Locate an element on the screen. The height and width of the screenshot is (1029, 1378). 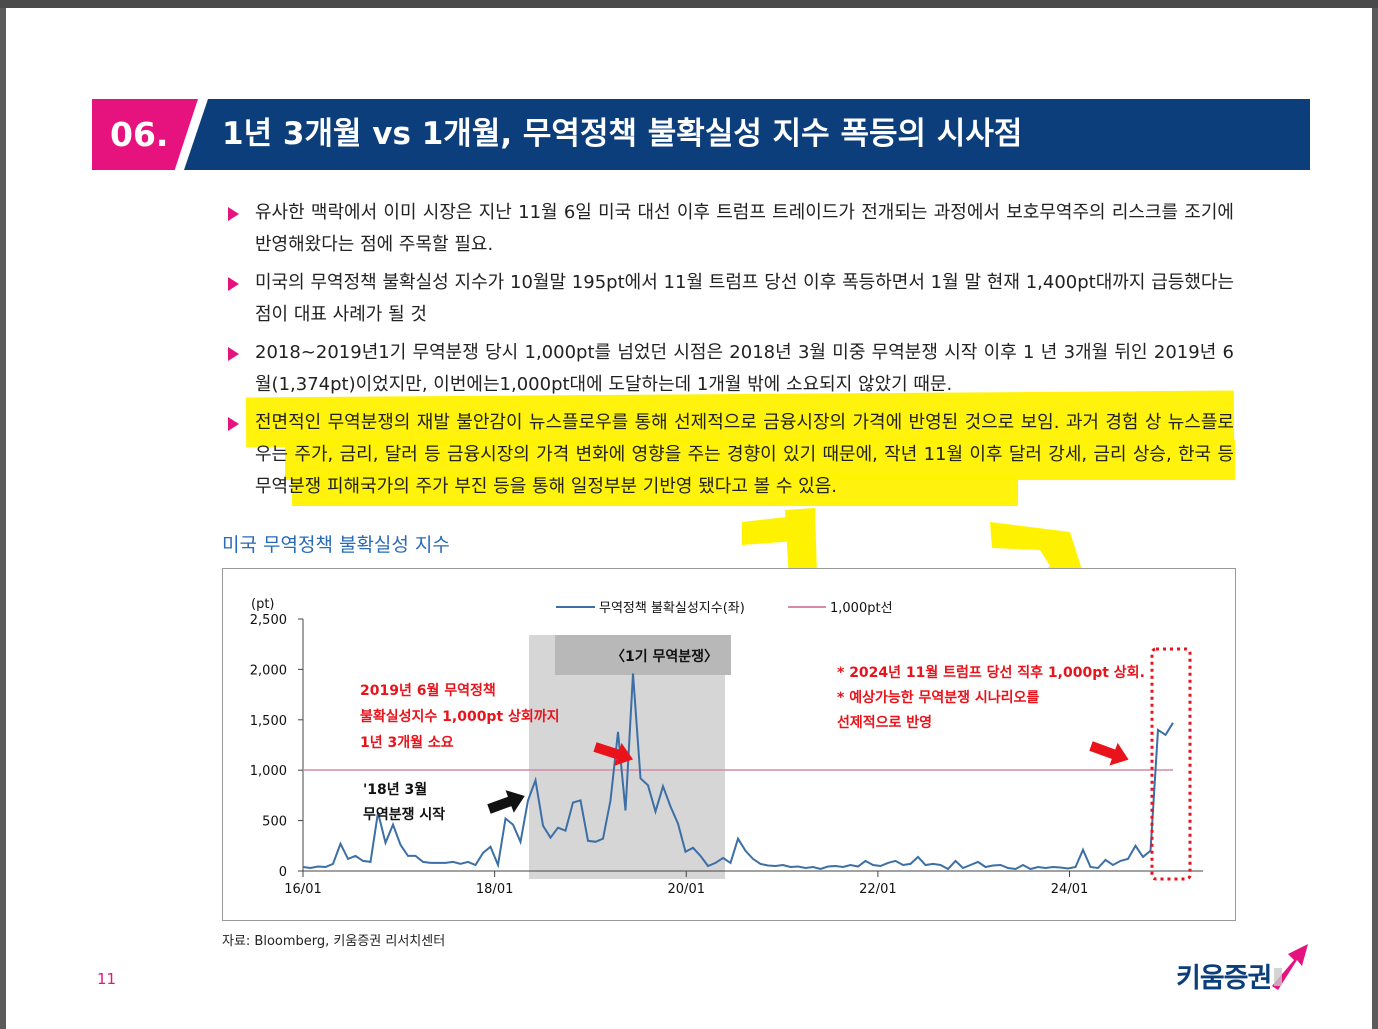
section-title-bar is located at coordinates (747, 134).